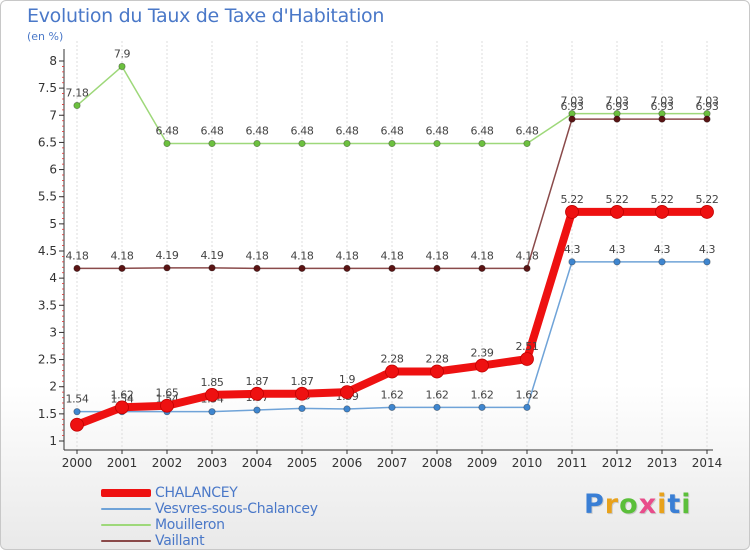  Describe the element at coordinates (527, 394) in the screenshot. I see `data-label: 1.62` at that location.